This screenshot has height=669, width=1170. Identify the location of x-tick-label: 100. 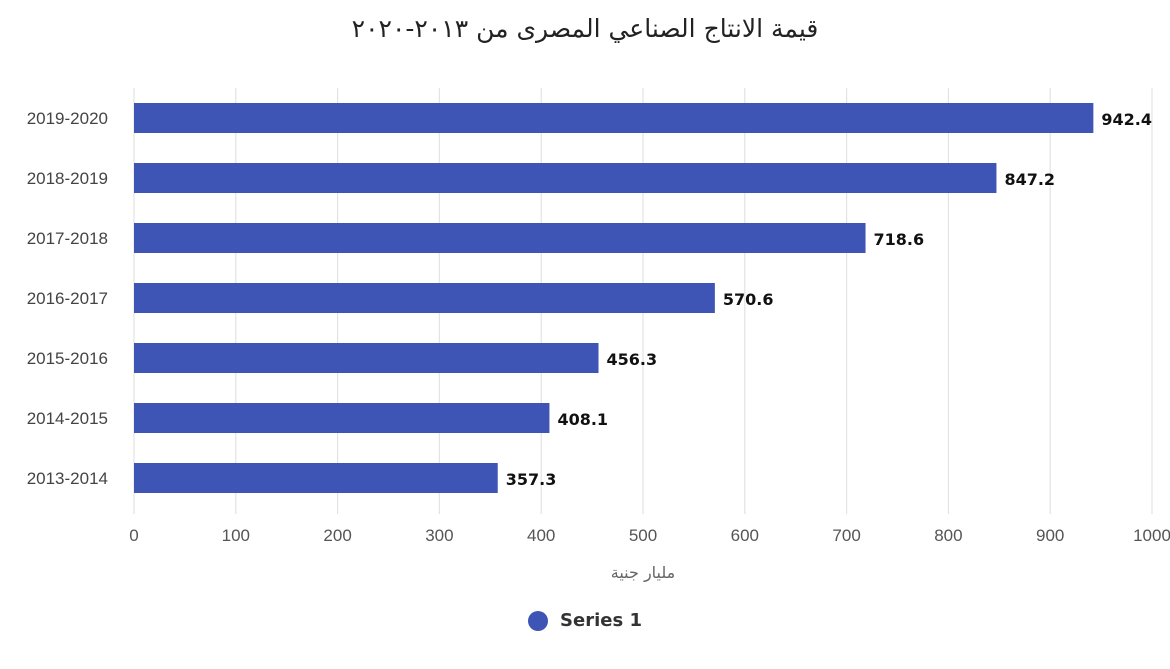
(236, 535).